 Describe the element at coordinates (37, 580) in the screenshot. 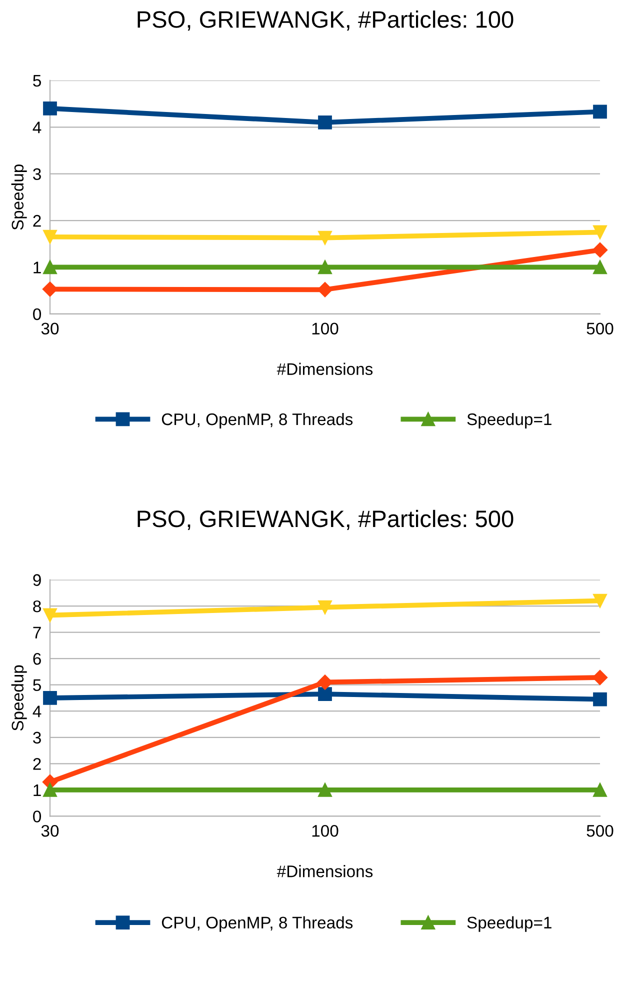

I see `y-tick-label: 9` at that location.